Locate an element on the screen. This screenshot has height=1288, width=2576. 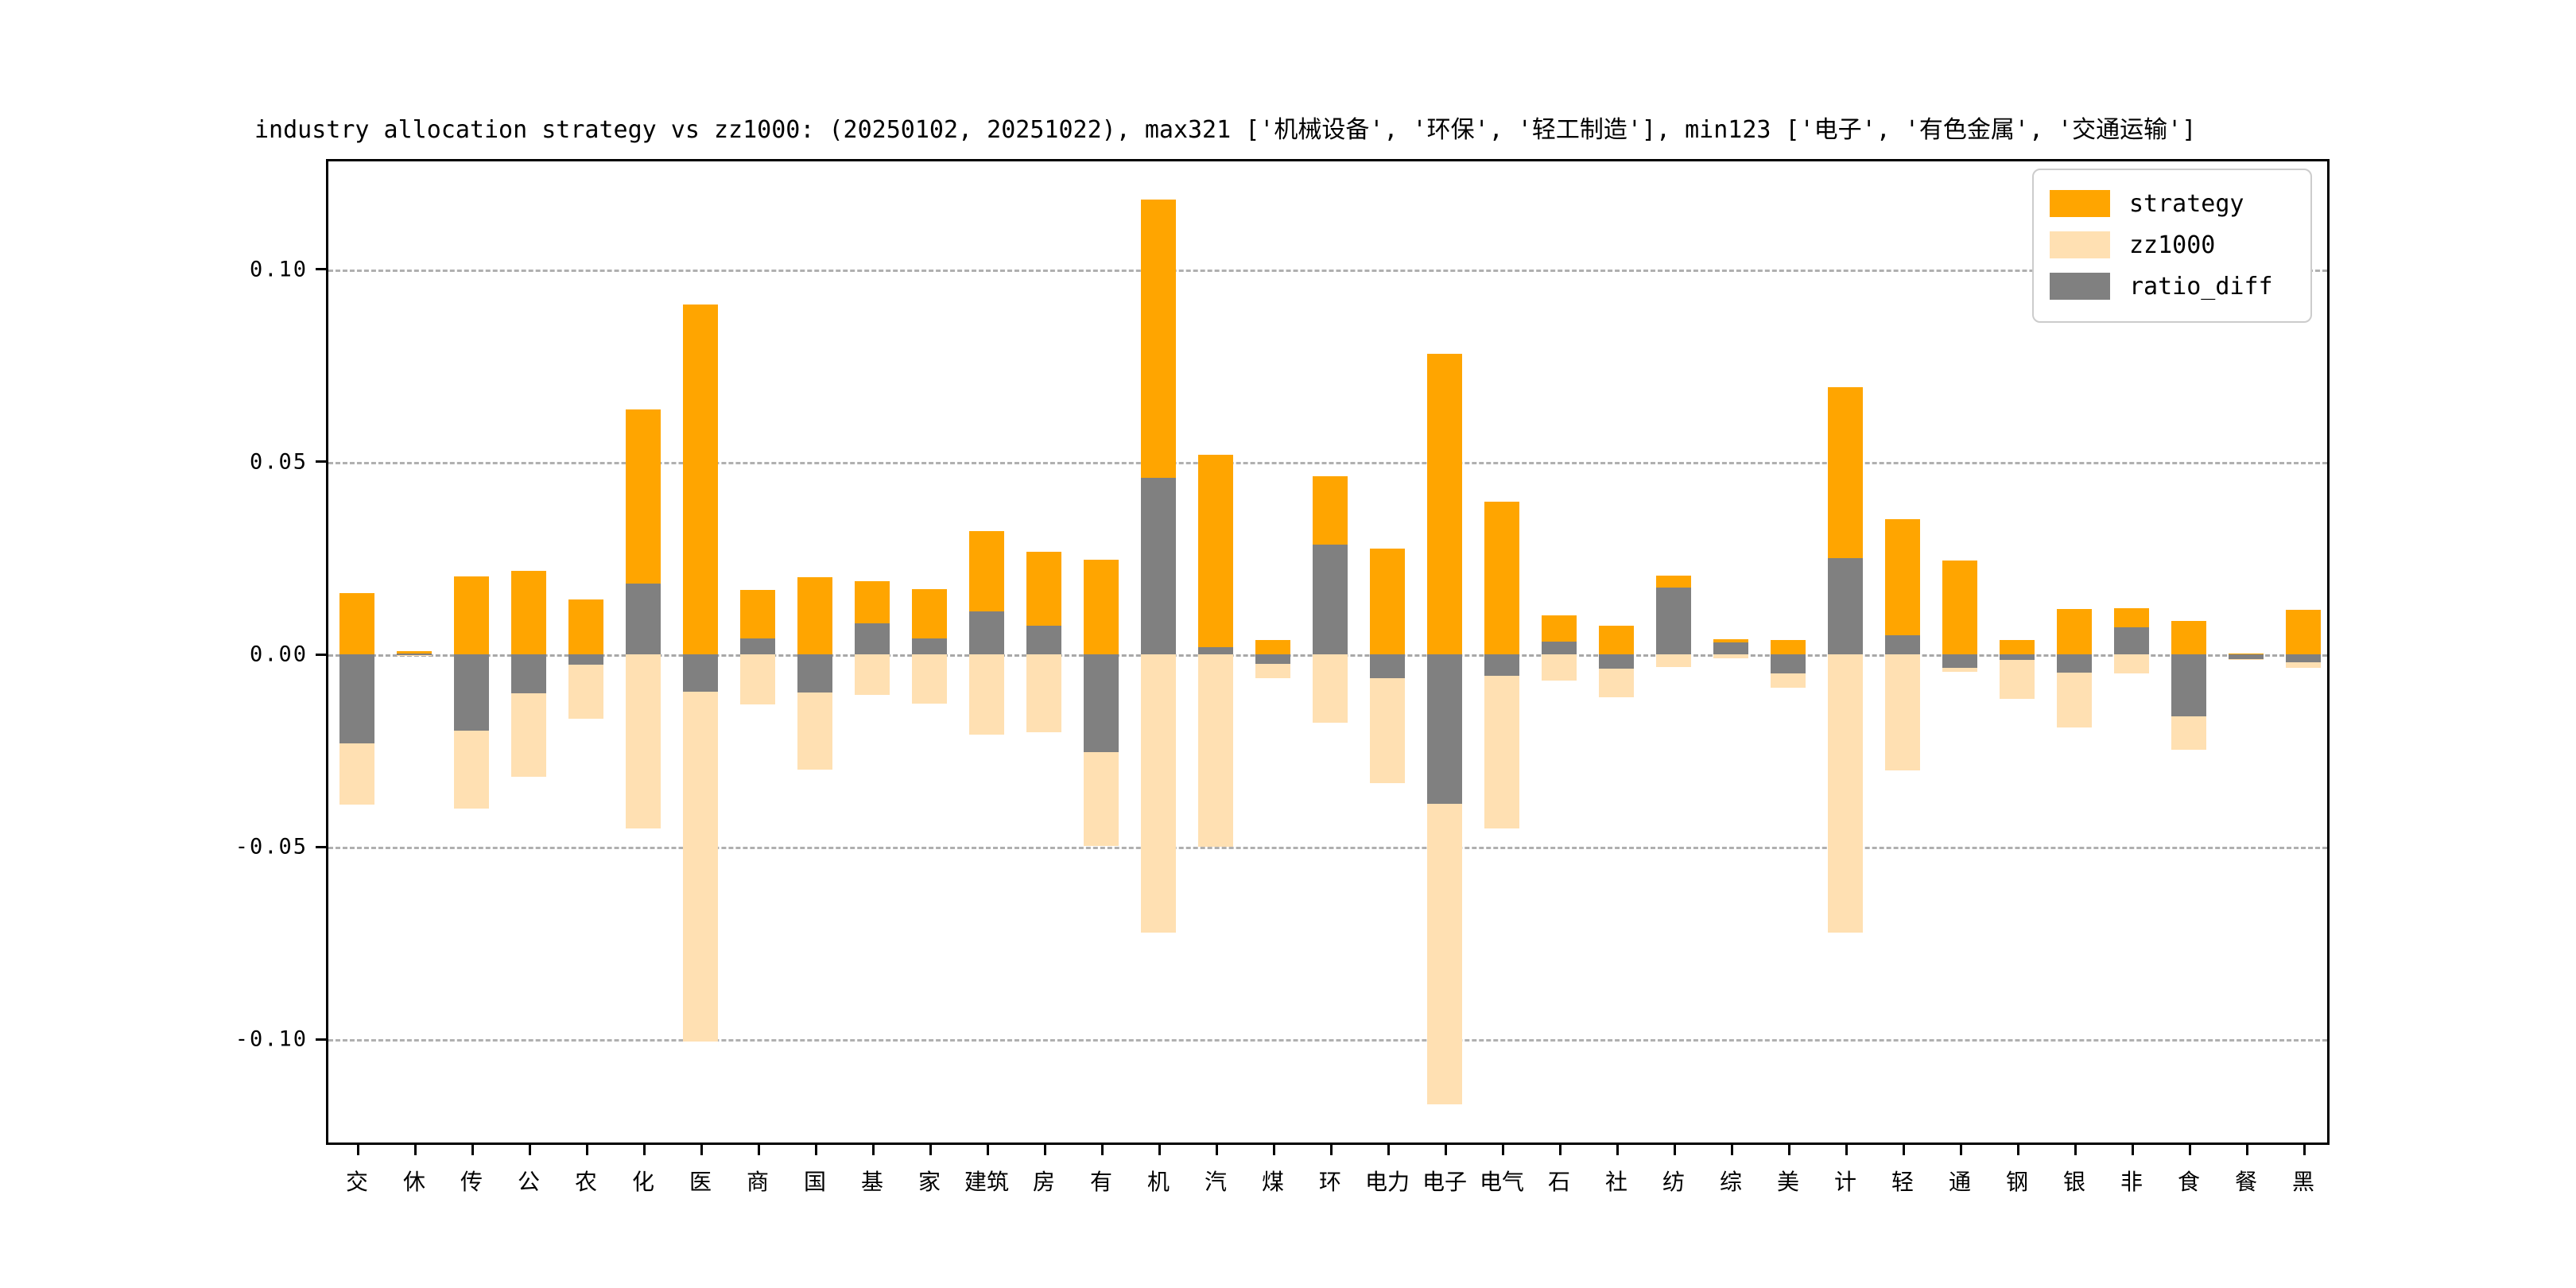
x-tick-label: 有 is located at coordinates (1101, 1182).